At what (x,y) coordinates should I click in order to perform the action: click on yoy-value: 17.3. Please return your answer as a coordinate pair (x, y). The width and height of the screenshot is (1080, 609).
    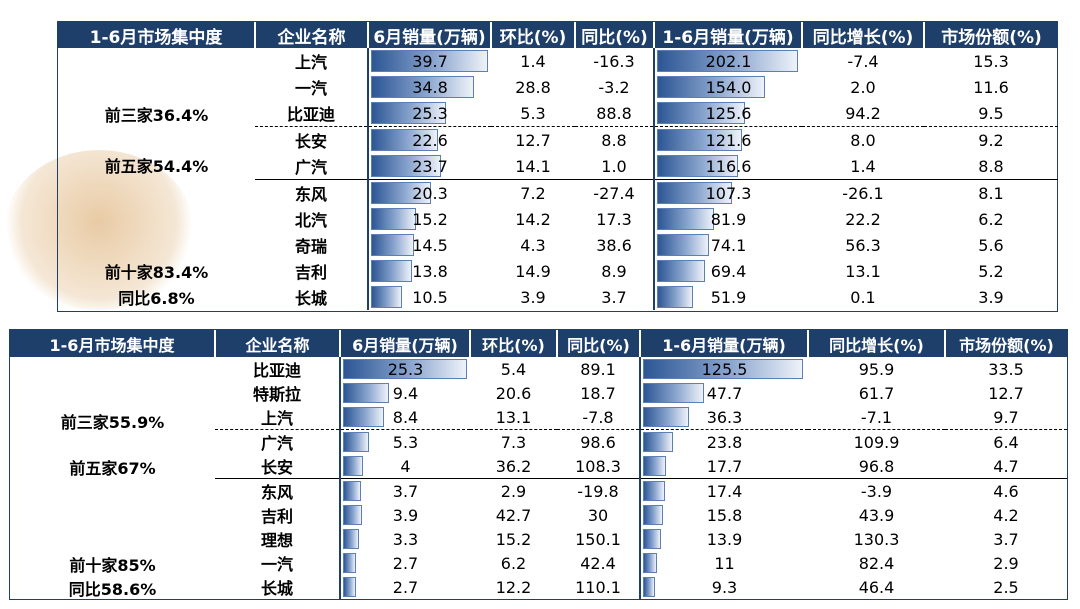
    Looking at the image, I should click on (614, 219).